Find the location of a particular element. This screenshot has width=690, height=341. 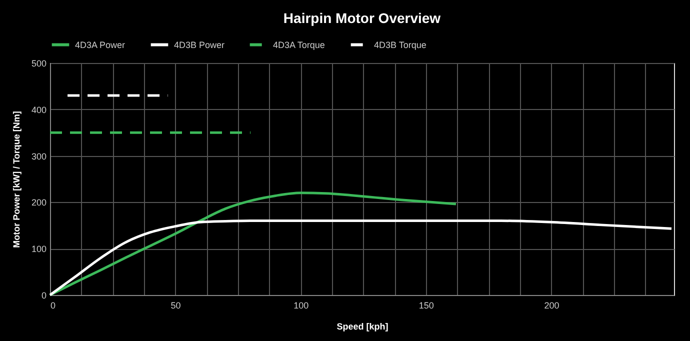

chart-title: Hairpin Motor Overview is located at coordinates (362, 18).